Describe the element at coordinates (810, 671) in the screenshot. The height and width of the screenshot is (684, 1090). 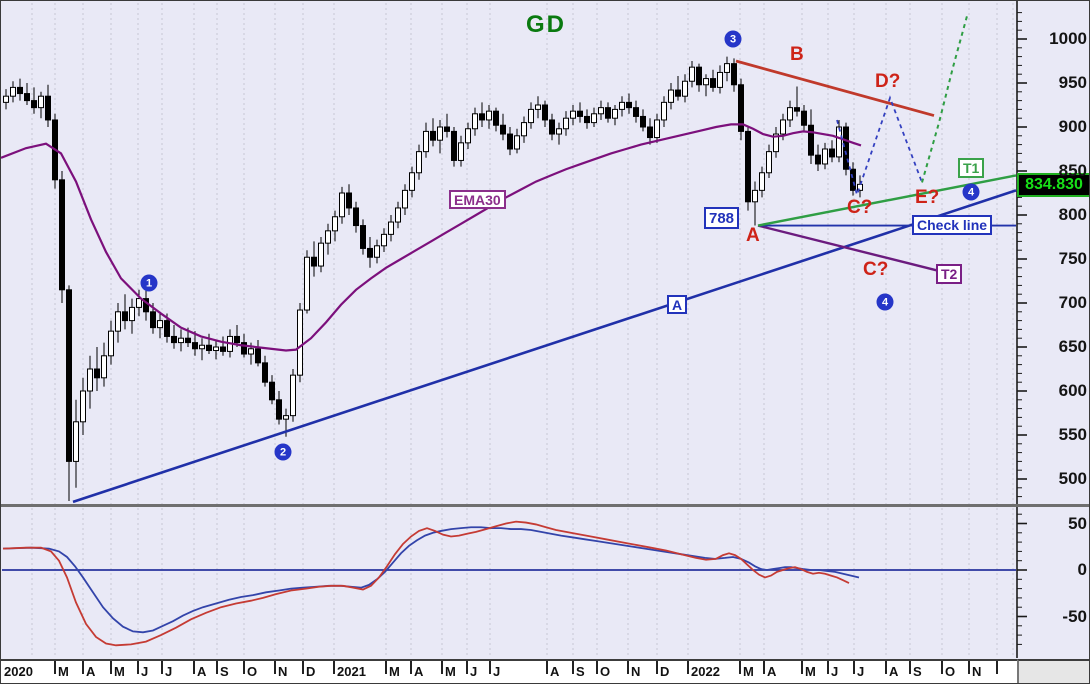
I see `x-axis-label: M` at that location.